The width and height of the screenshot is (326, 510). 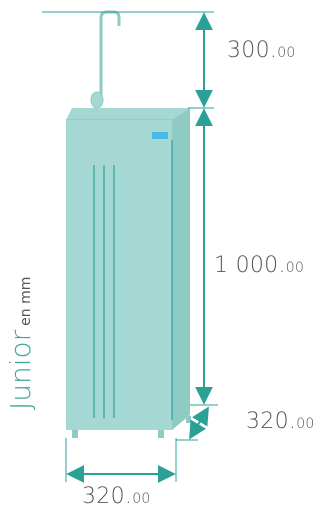 I want to click on dimension-label-depth: 320.00, so click(x=280, y=421).